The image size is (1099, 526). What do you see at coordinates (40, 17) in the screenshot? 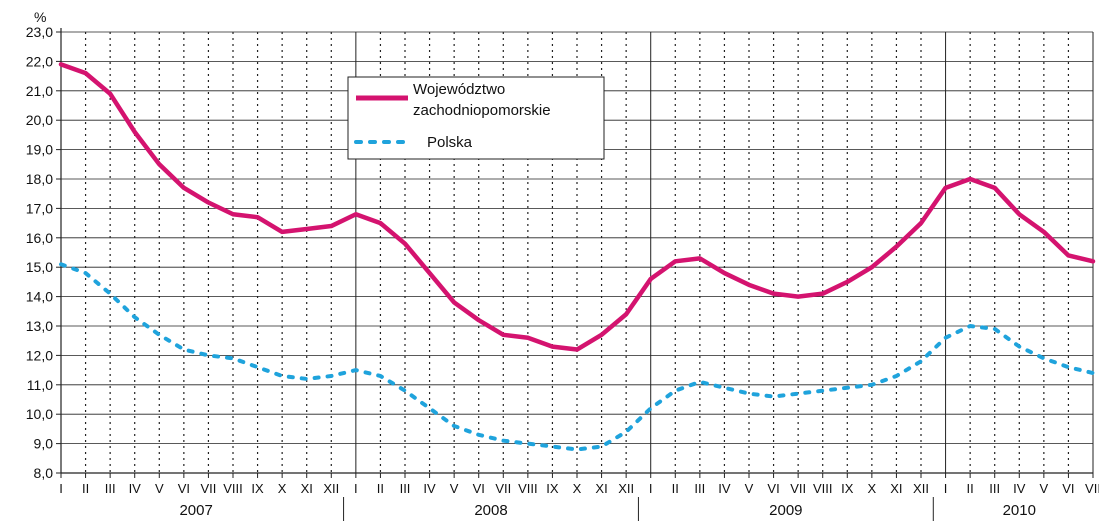
I see `y-unit-label: %` at bounding box center [40, 17].